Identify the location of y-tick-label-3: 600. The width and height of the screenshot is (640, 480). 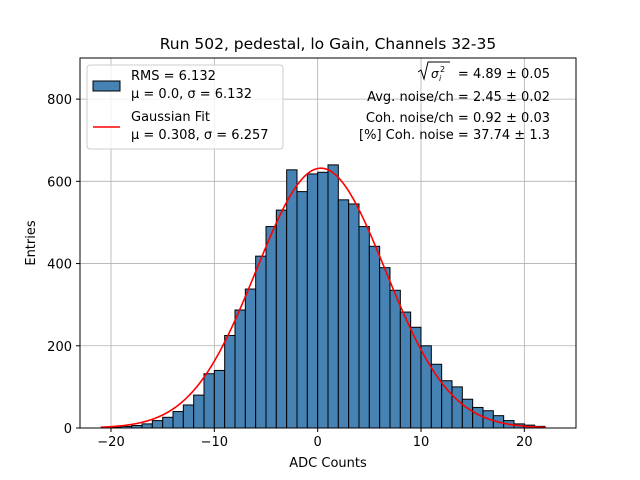
(59, 182).